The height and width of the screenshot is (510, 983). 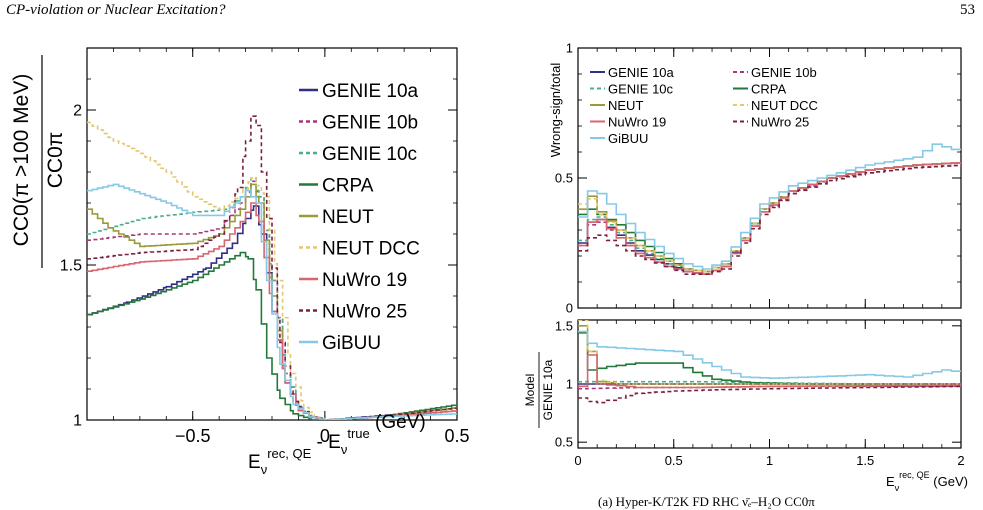 I want to click on ratio-xtick-label: 0.5, so click(x=674, y=460).